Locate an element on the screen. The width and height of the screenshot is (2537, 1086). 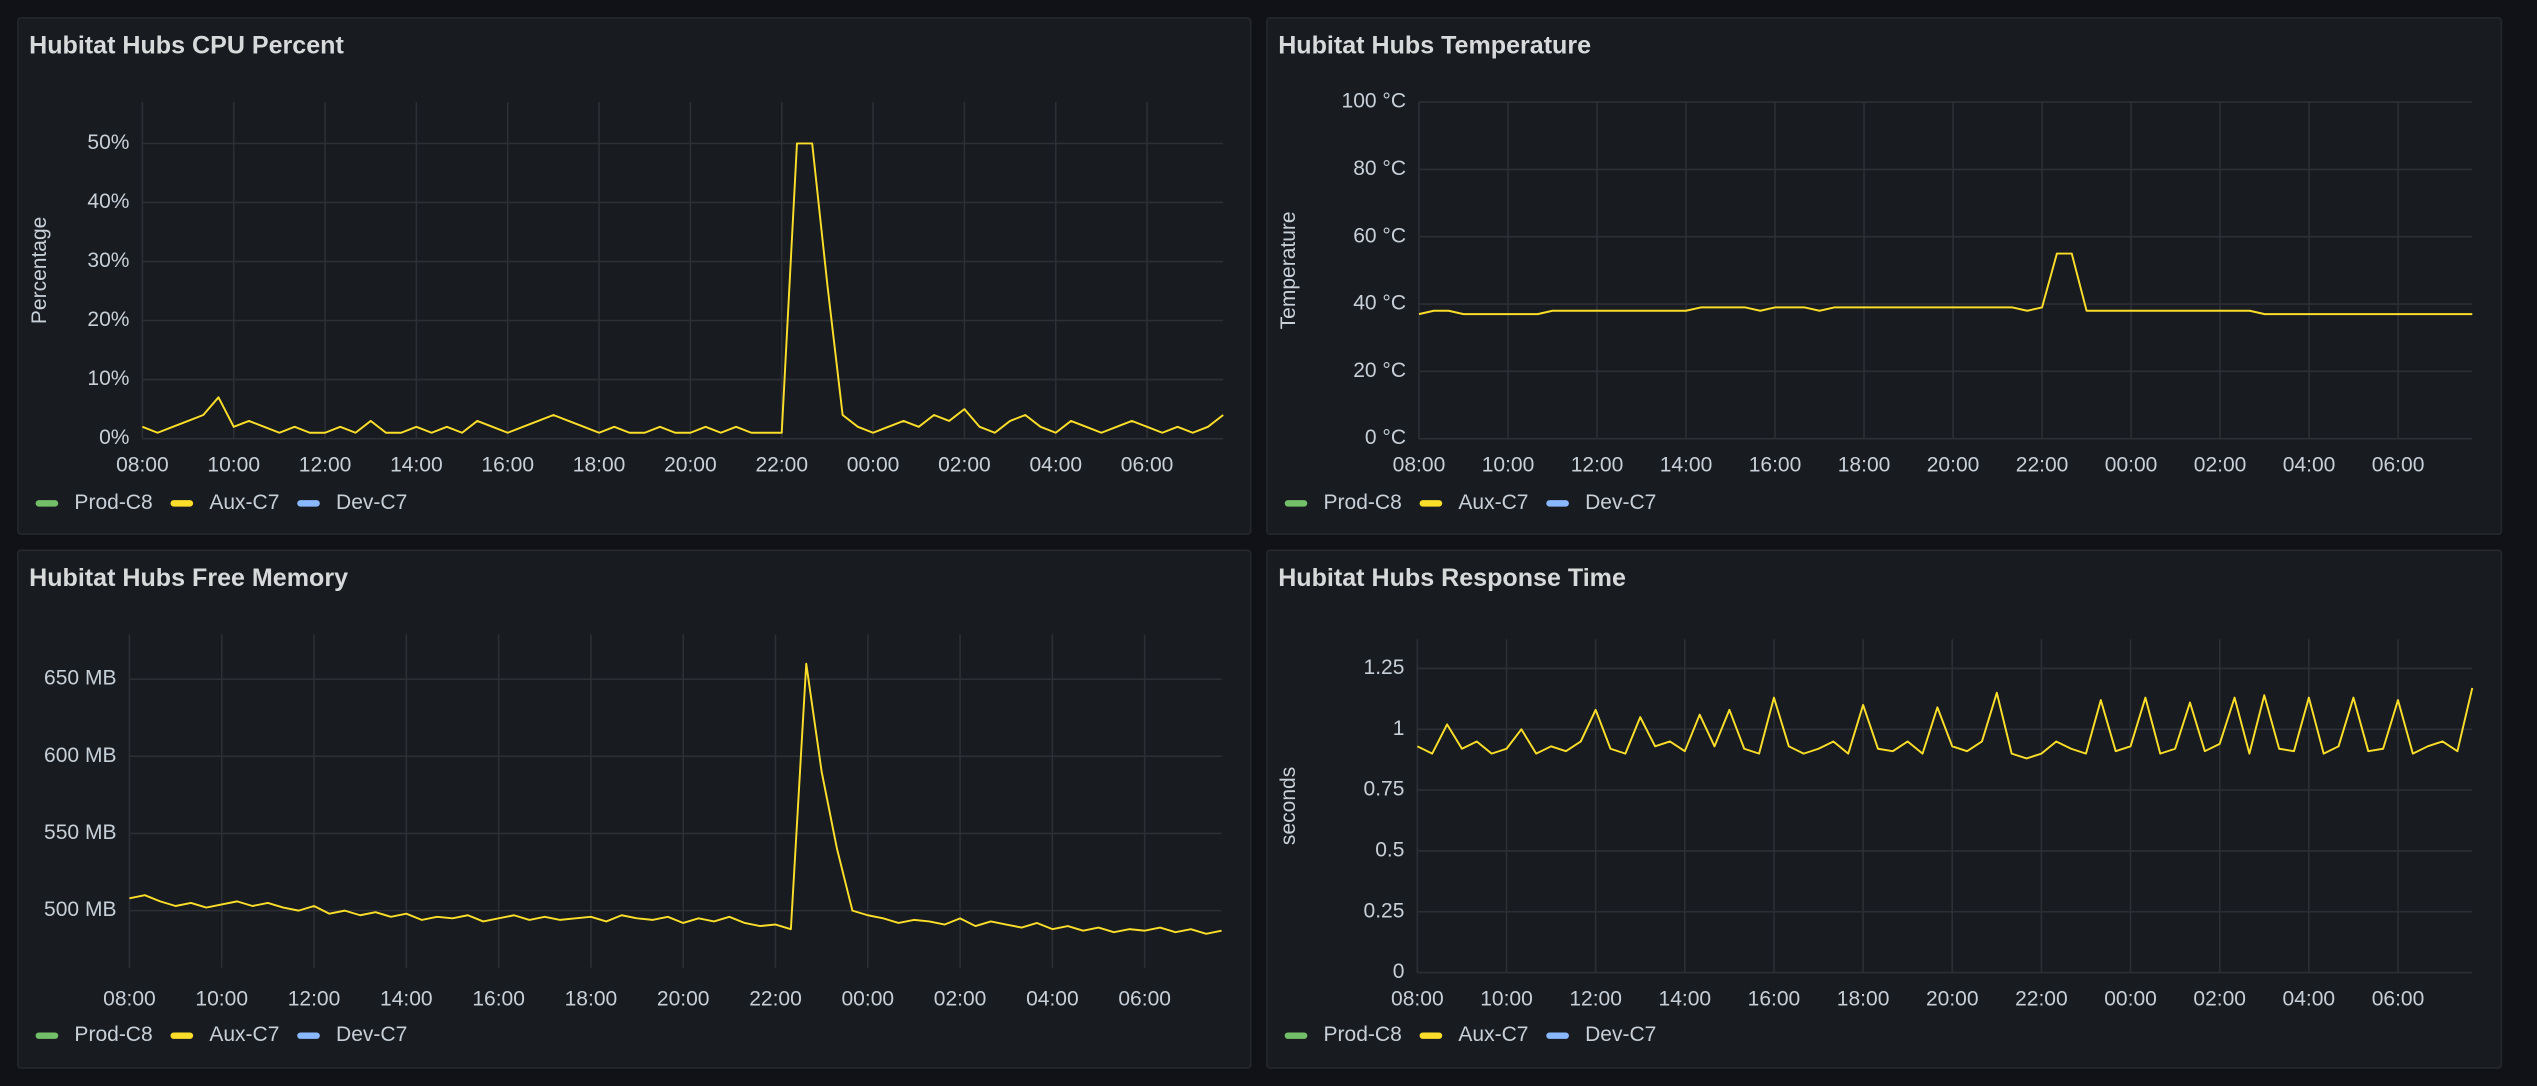
y-axis-label: Temperature is located at coordinates (1288, 270).